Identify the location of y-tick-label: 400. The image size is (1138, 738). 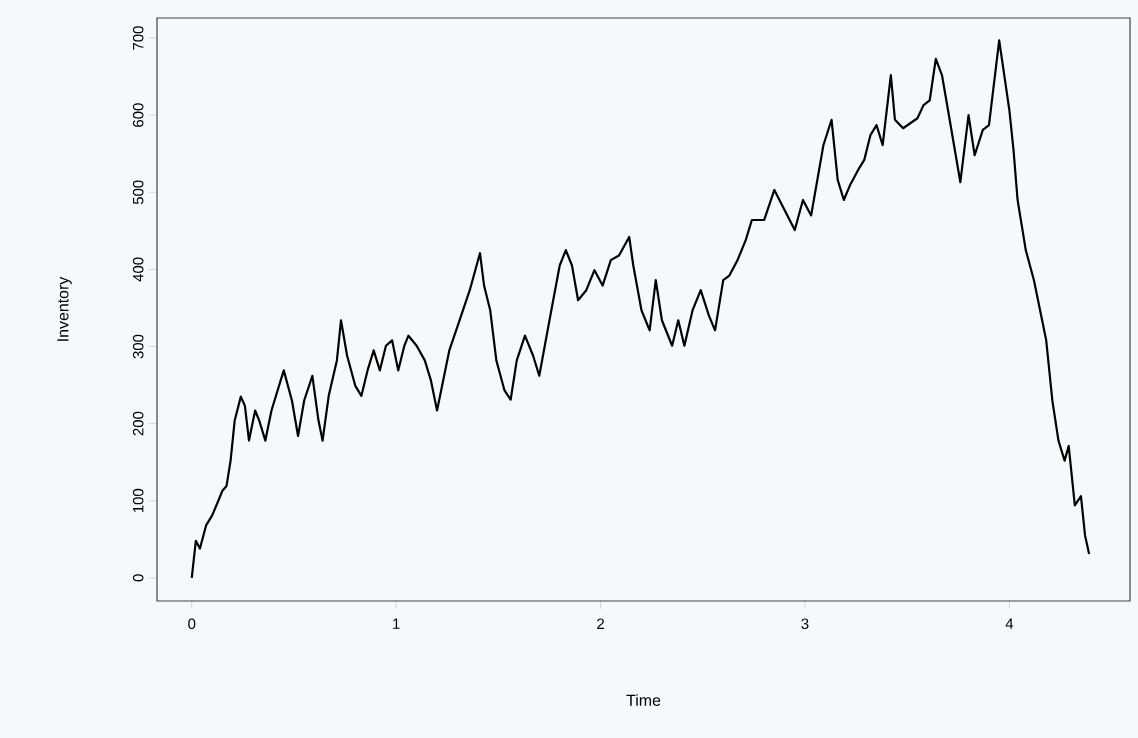
(138, 269).